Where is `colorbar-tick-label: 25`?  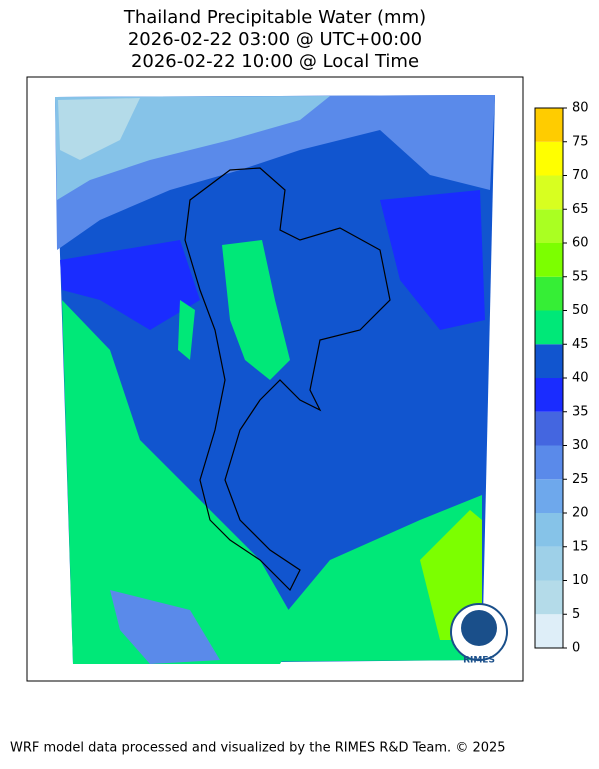
colorbar-tick-label: 25 is located at coordinates (580, 479).